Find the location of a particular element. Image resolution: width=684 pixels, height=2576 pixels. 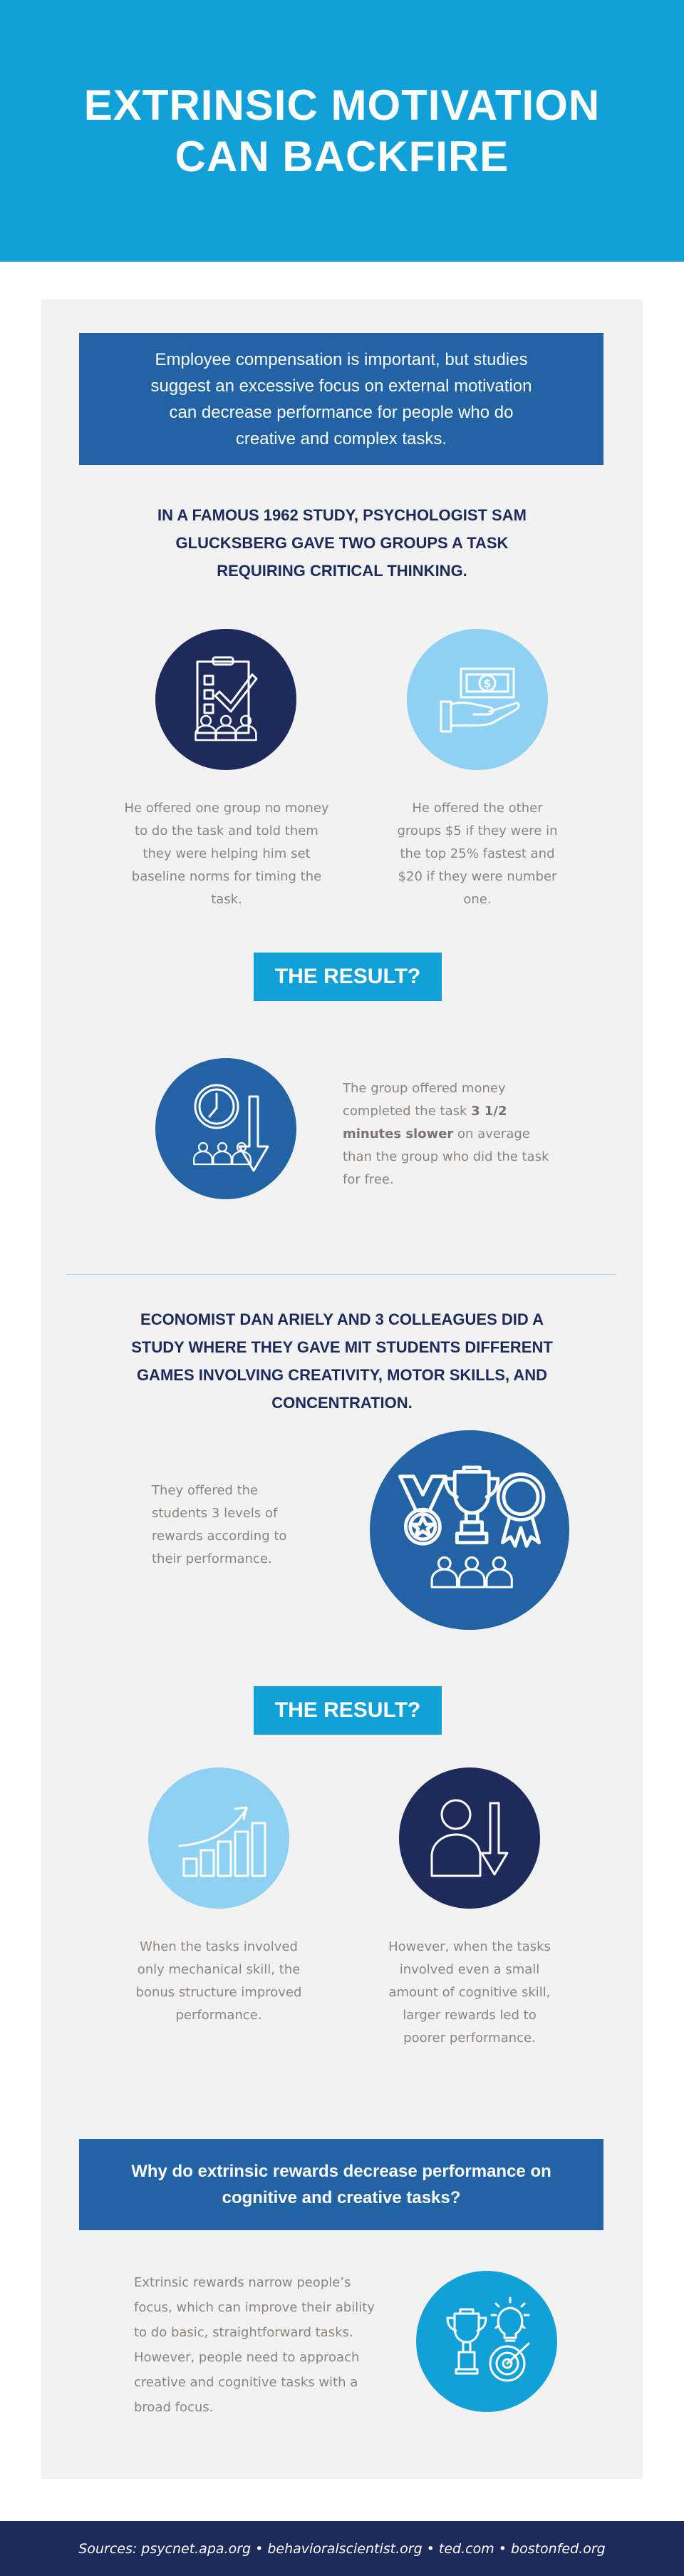

header-banner is located at coordinates (342, 131).